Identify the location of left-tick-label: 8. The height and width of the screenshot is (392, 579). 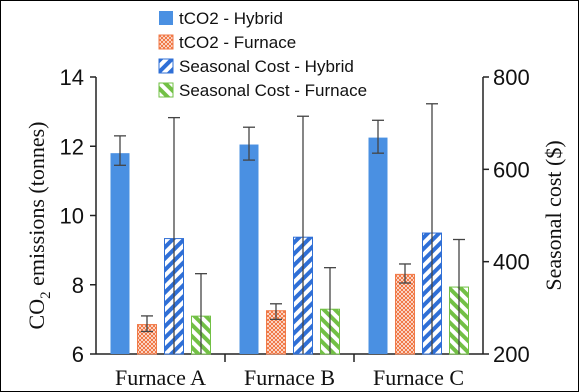
(78, 285).